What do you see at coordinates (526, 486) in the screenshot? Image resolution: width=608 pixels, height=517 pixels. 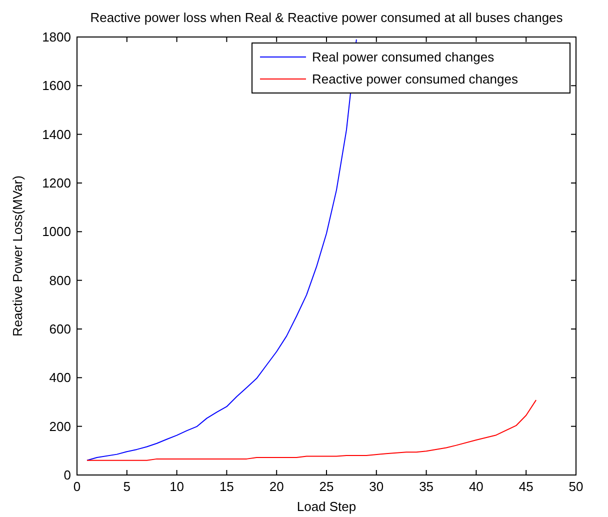 I see `x-tick-label: 45` at bounding box center [526, 486].